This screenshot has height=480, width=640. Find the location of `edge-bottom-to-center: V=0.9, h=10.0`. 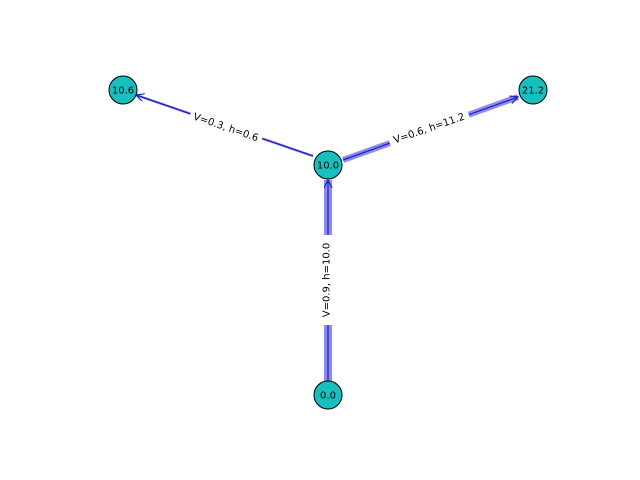

edge-bottom-to-center: V=0.9, h=10.0 is located at coordinates (326, 281).